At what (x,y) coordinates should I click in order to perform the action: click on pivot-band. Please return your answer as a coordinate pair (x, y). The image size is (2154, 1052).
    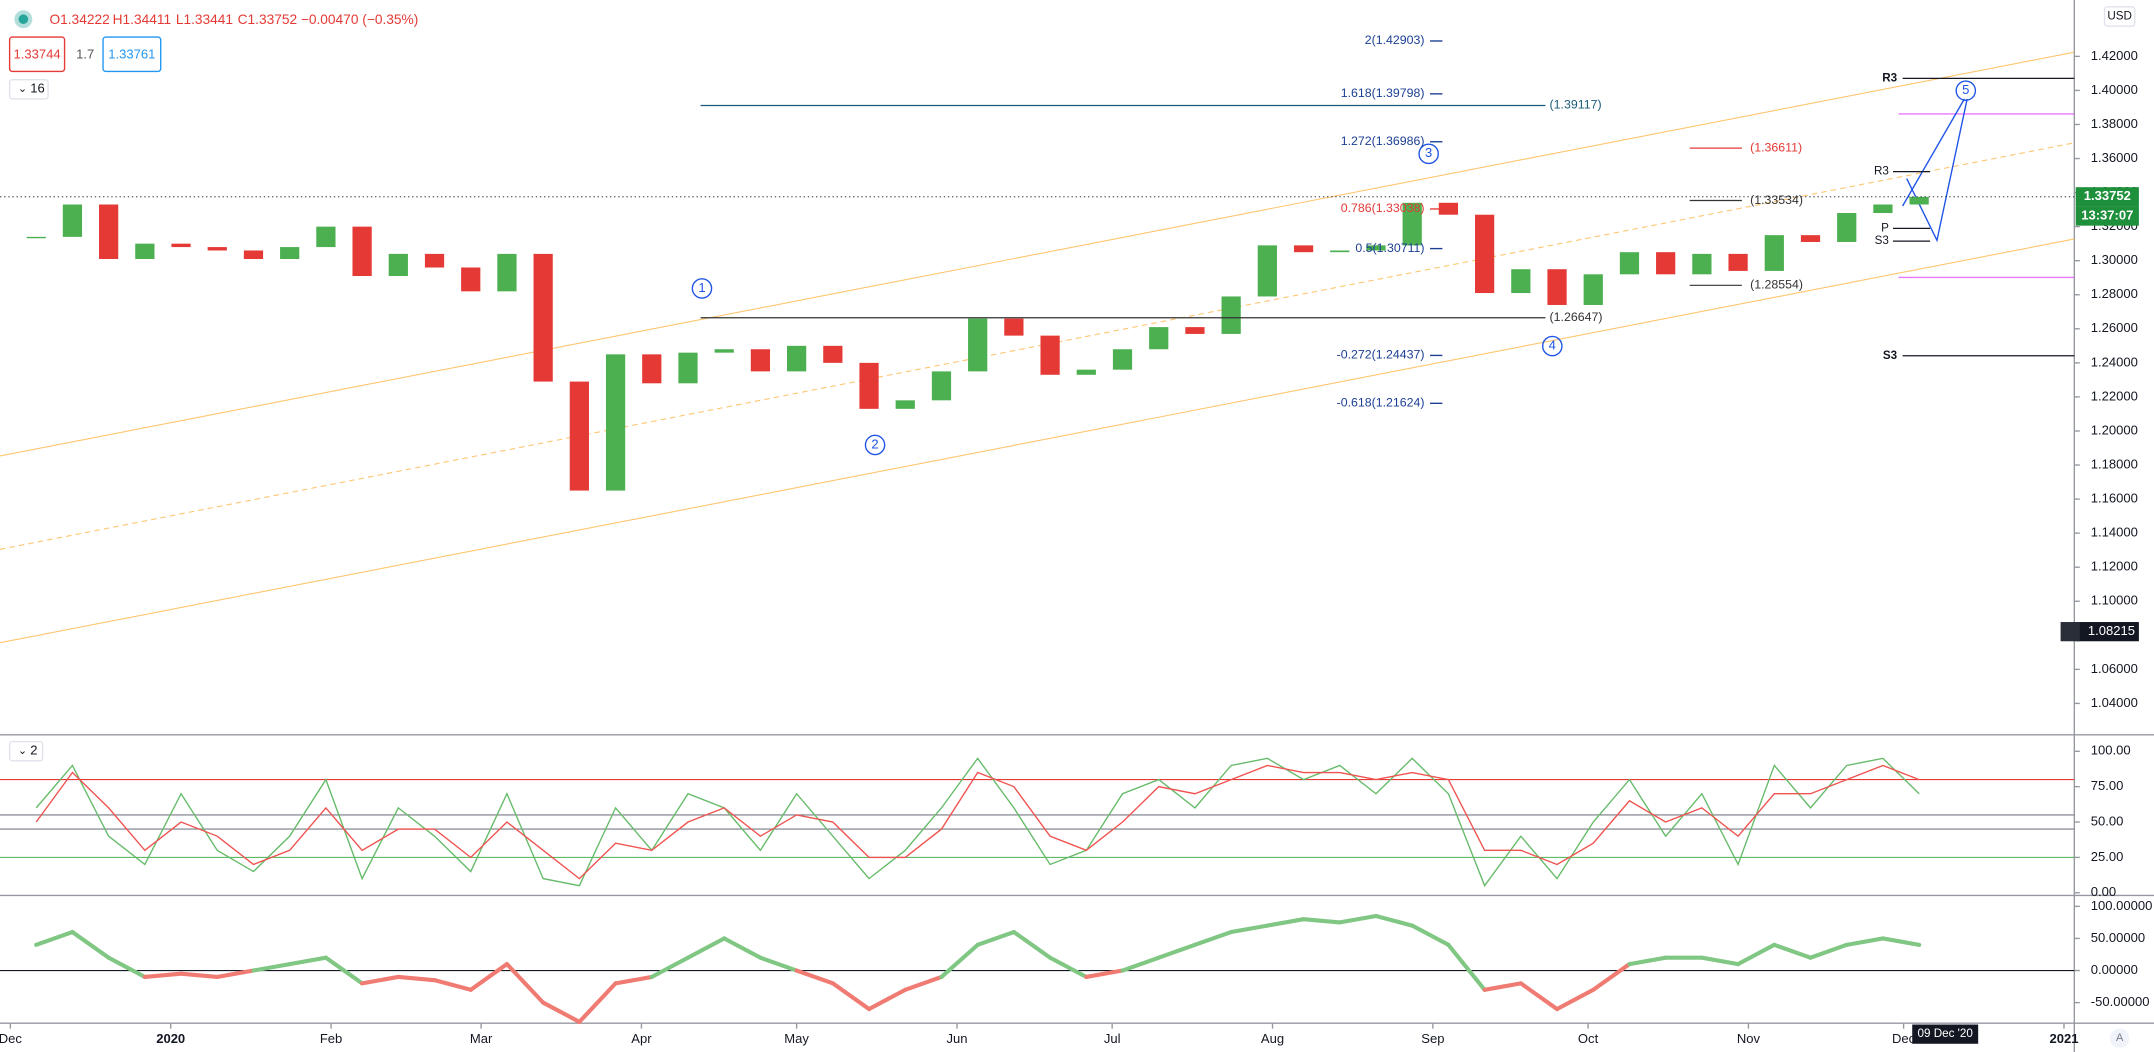
    Looking at the image, I should click on (1986, 196).